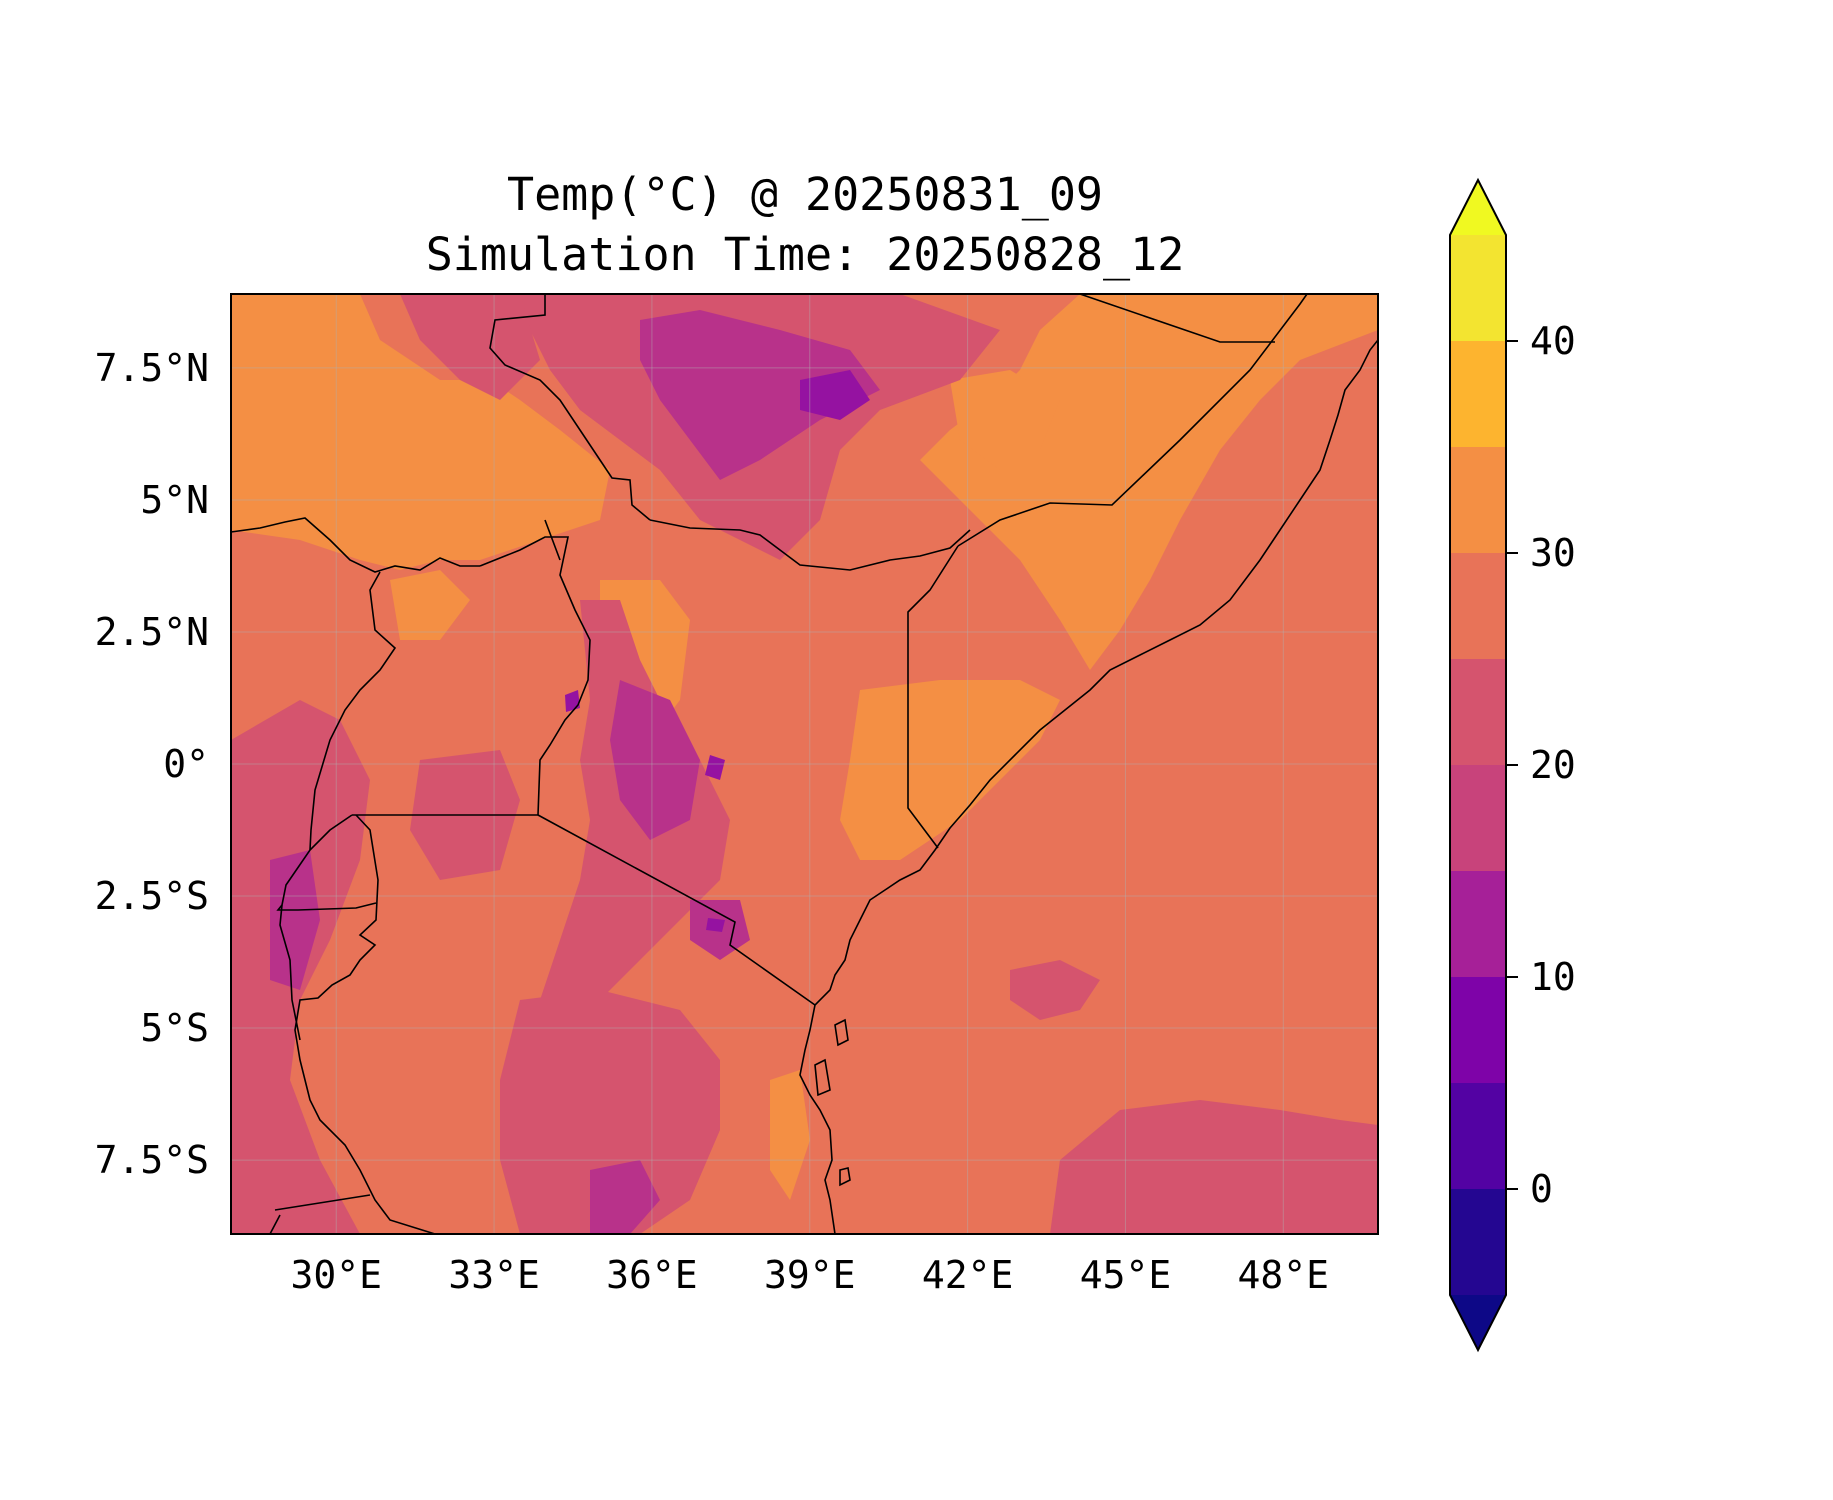 The width and height of the screenshot is (1833, 1500). I want to click on border-kenya-tanzania, so click(676, 910).